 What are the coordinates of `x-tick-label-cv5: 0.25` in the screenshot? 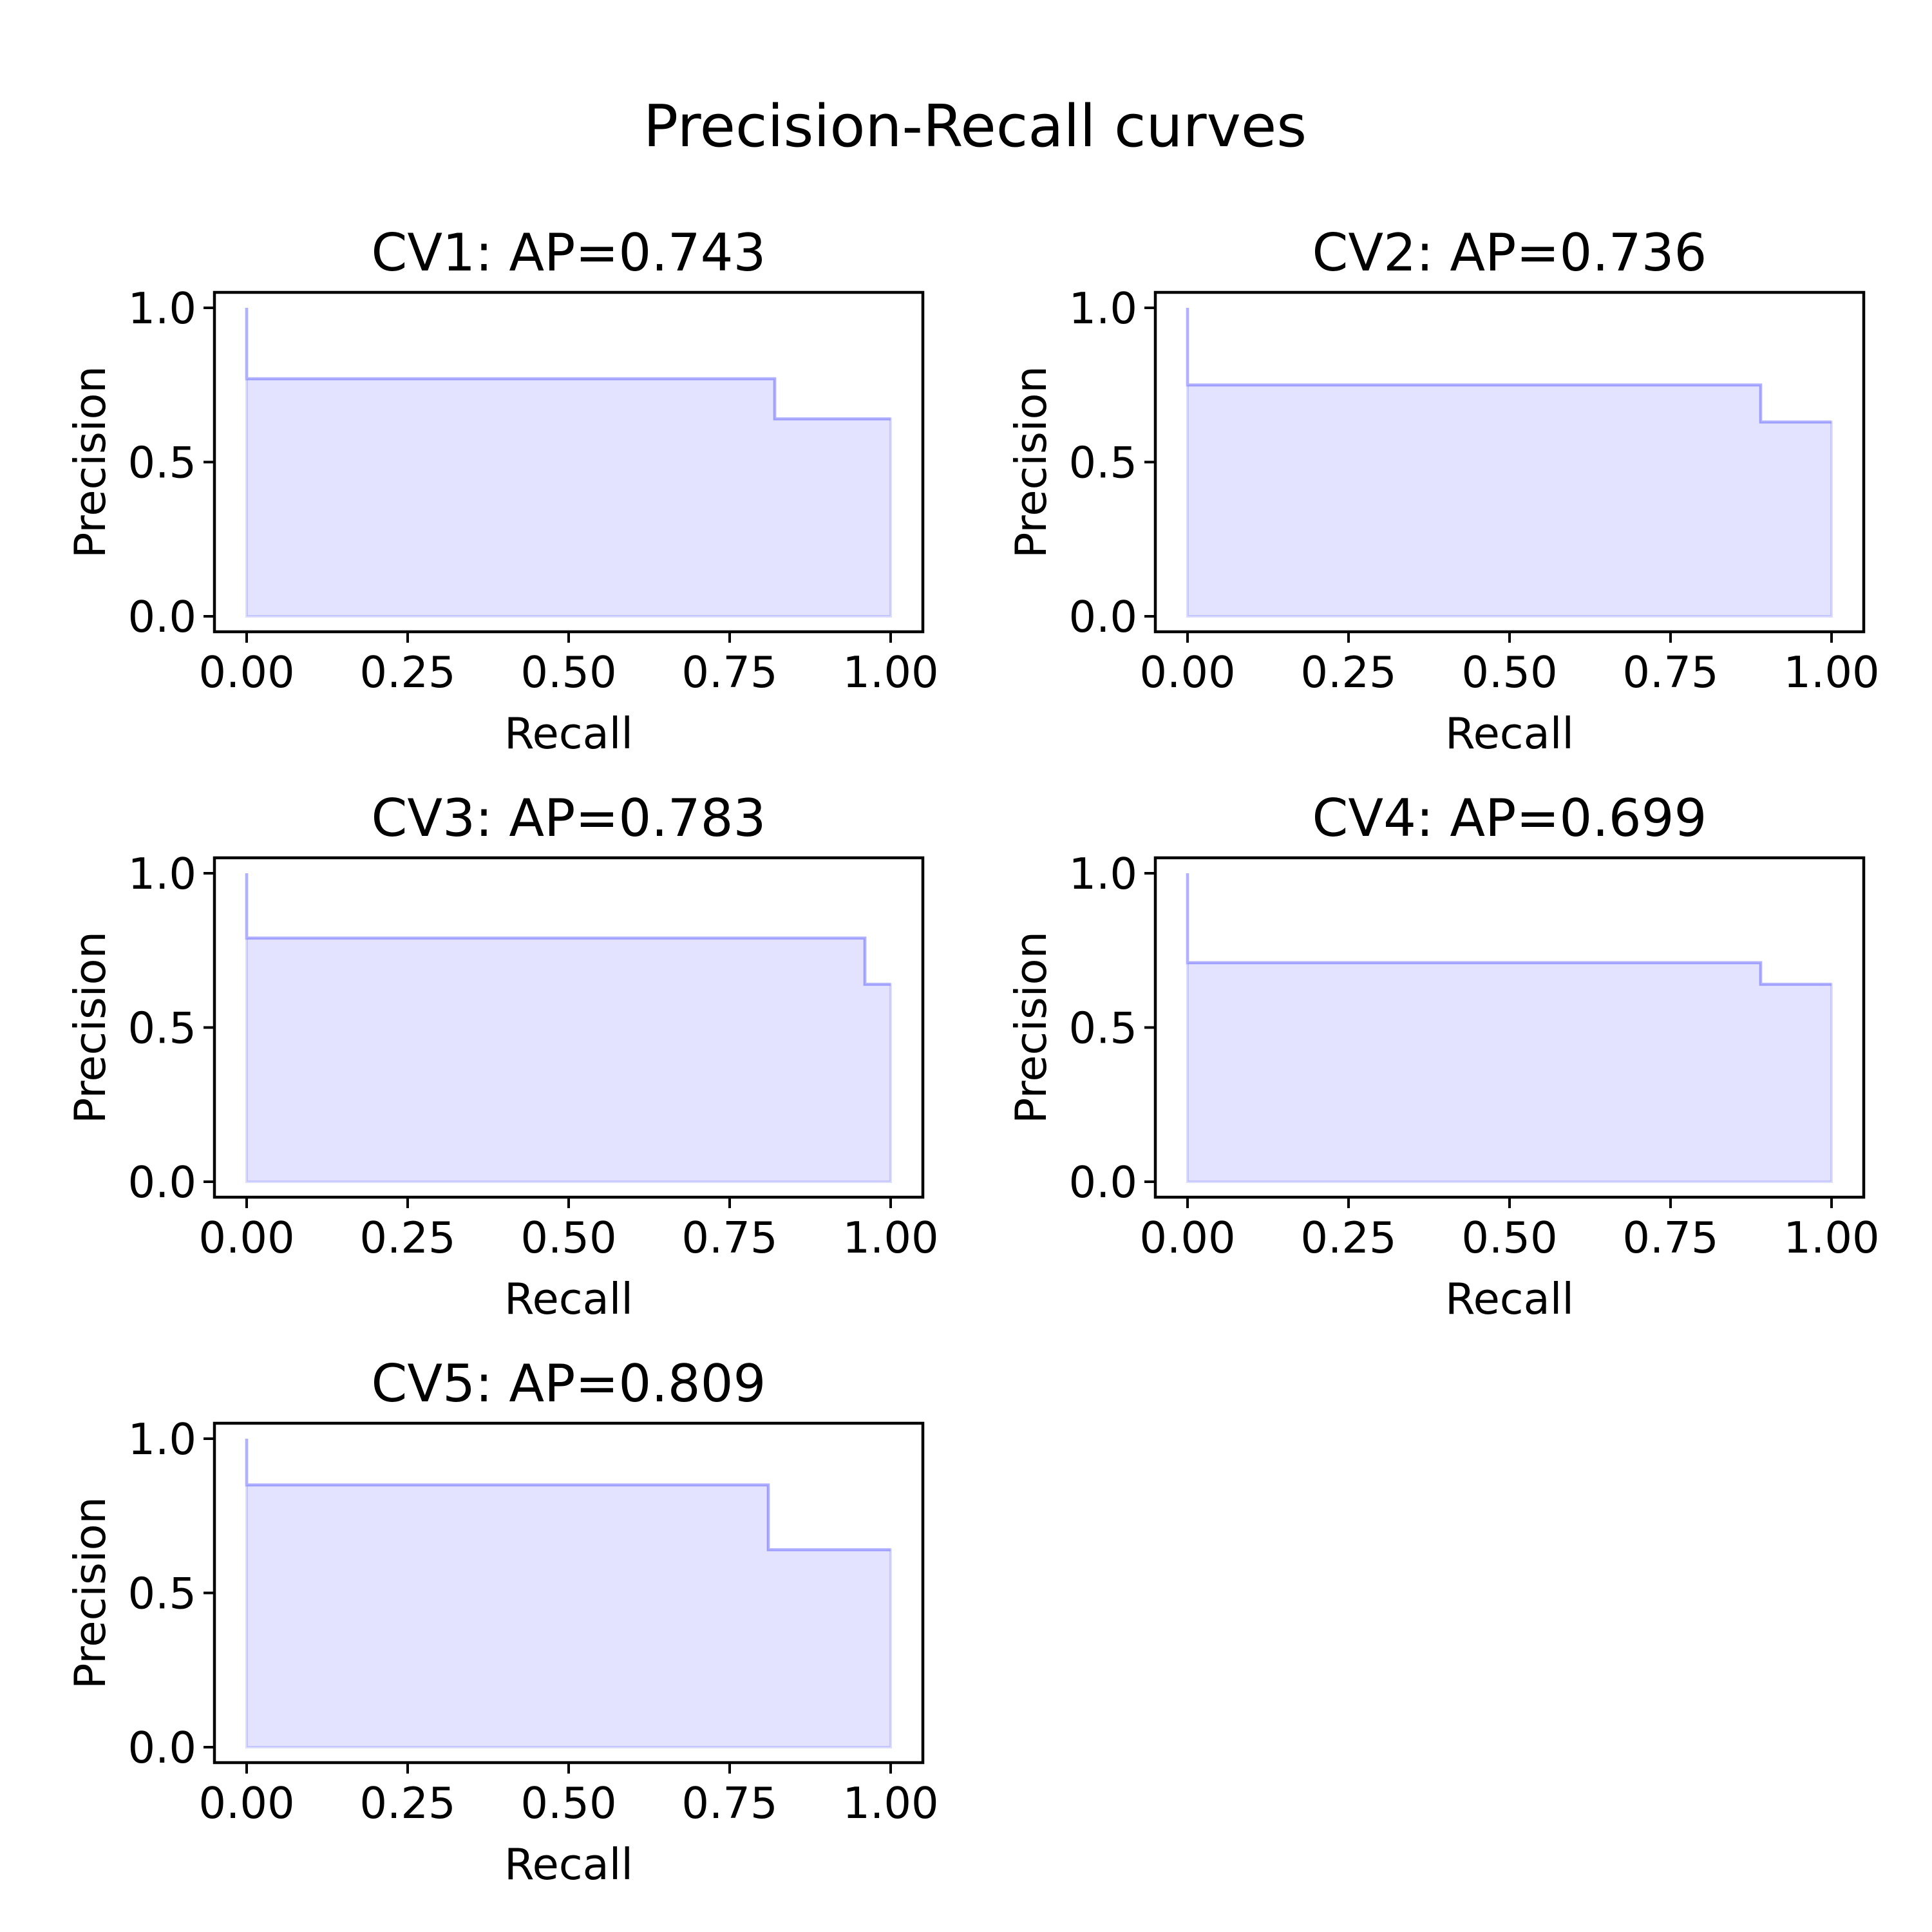 It's located at (407, 1803).